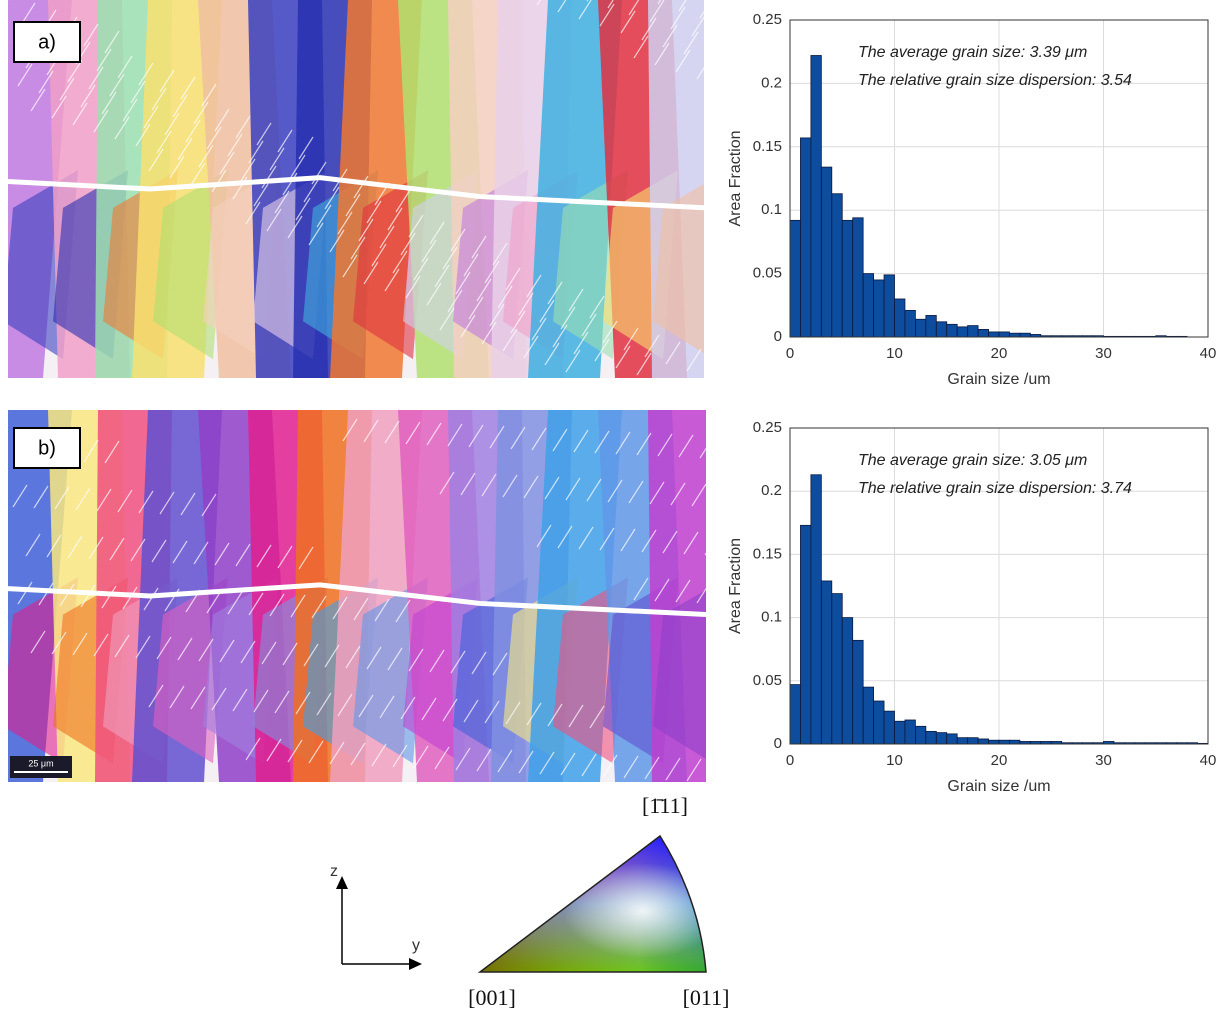 This screenshot has height=1014, width=1226. I want to click on x-tick-label: 0, so click(790, 760).